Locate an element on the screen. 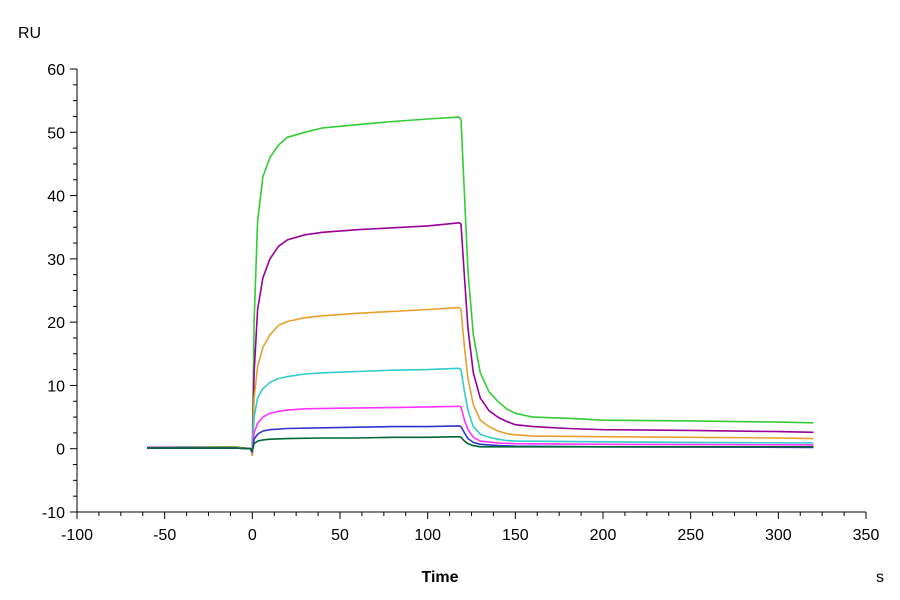 Image resolution: width=900 pixels, height=600 pixels. x-axis-unit: s is located at coordinates (880, 577).